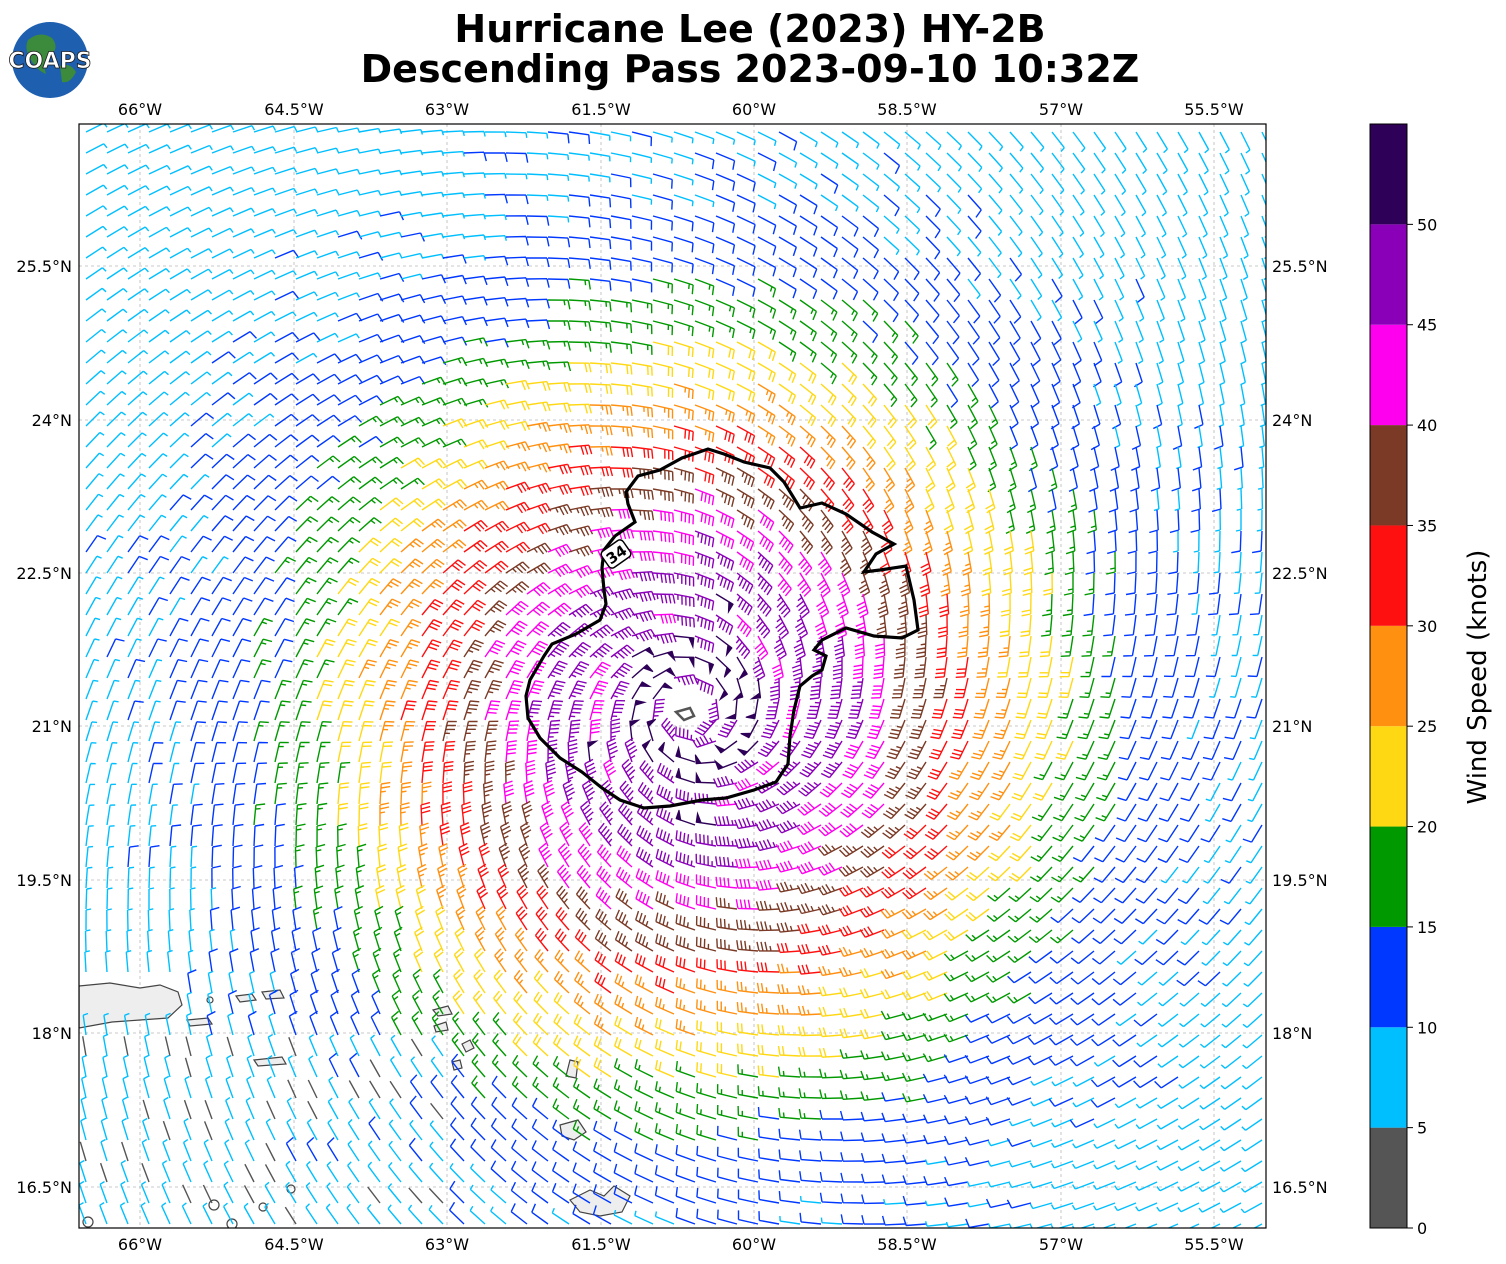 This screenshot has height=1264, width=1506. Describe the element at coordinates (1427, 224) in the screenshot. I see `colorbar-tick-label: 50` at that location.